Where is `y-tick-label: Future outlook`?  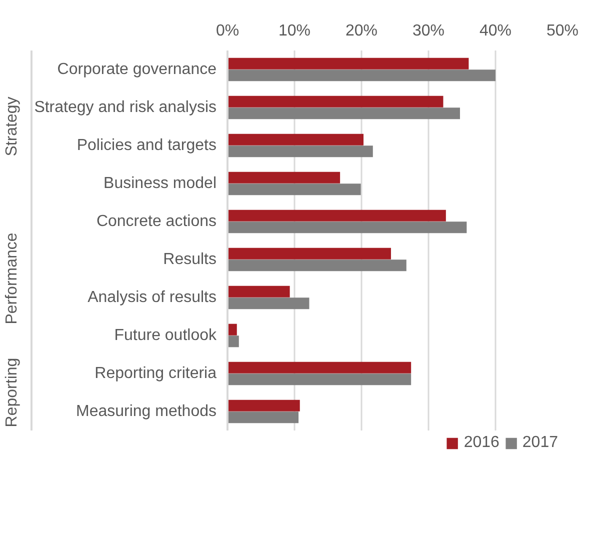 y-tick-label: Future outlook is located at coordinates (166, 335).